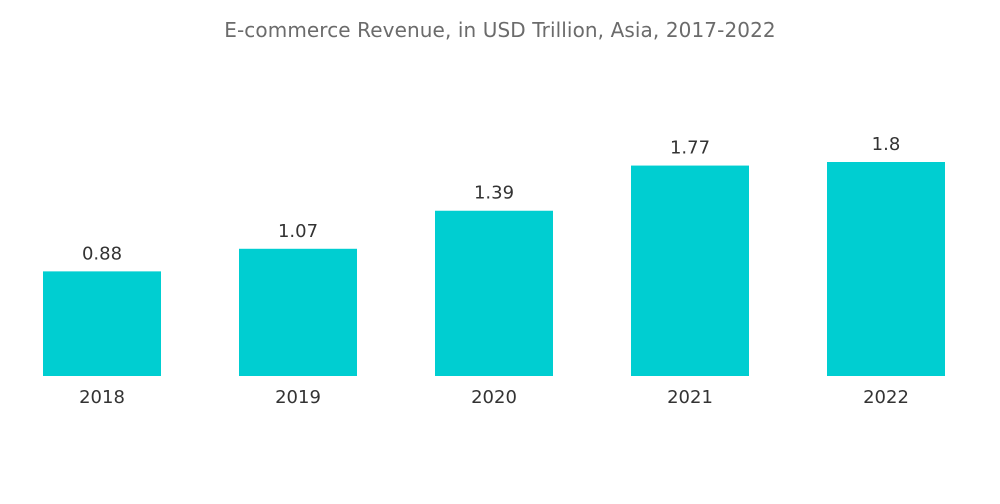 Image resolution: width=1000 pixels, height=504 pixels. I want to click on bar-2022, so click(886, 269).